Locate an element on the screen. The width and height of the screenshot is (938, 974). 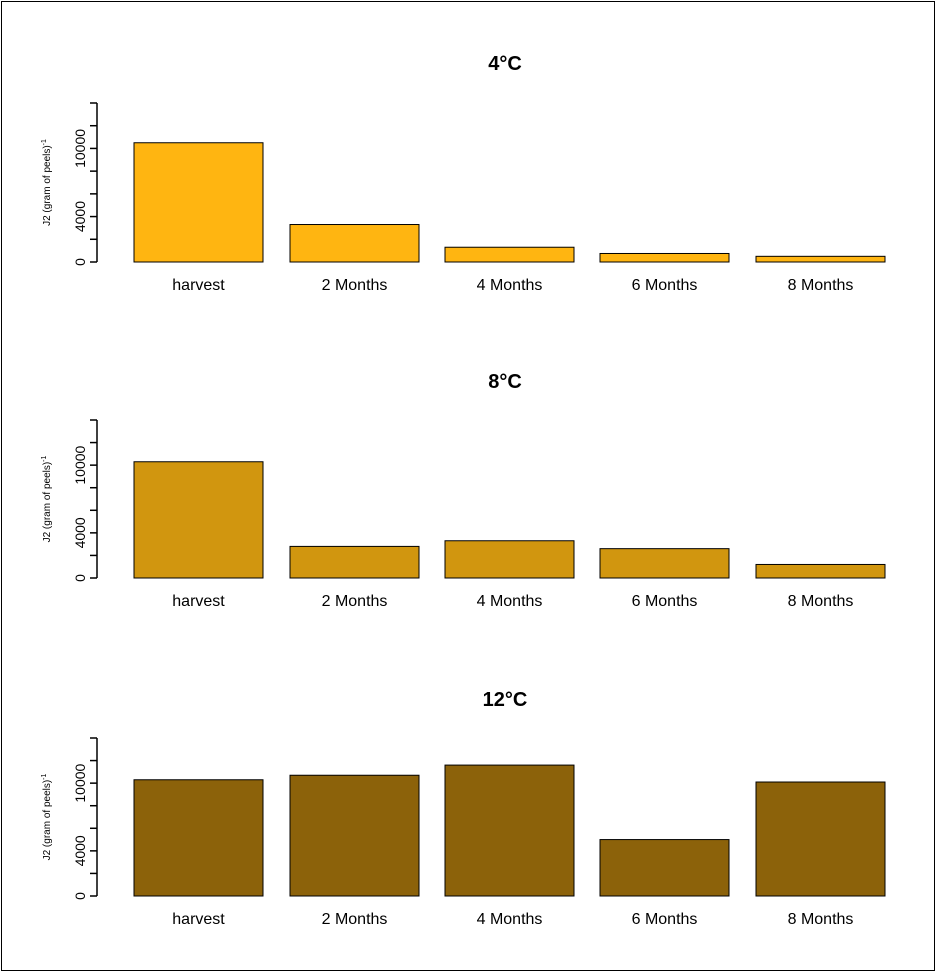
chart-title: 12°C is located at coordinates (505, 700).